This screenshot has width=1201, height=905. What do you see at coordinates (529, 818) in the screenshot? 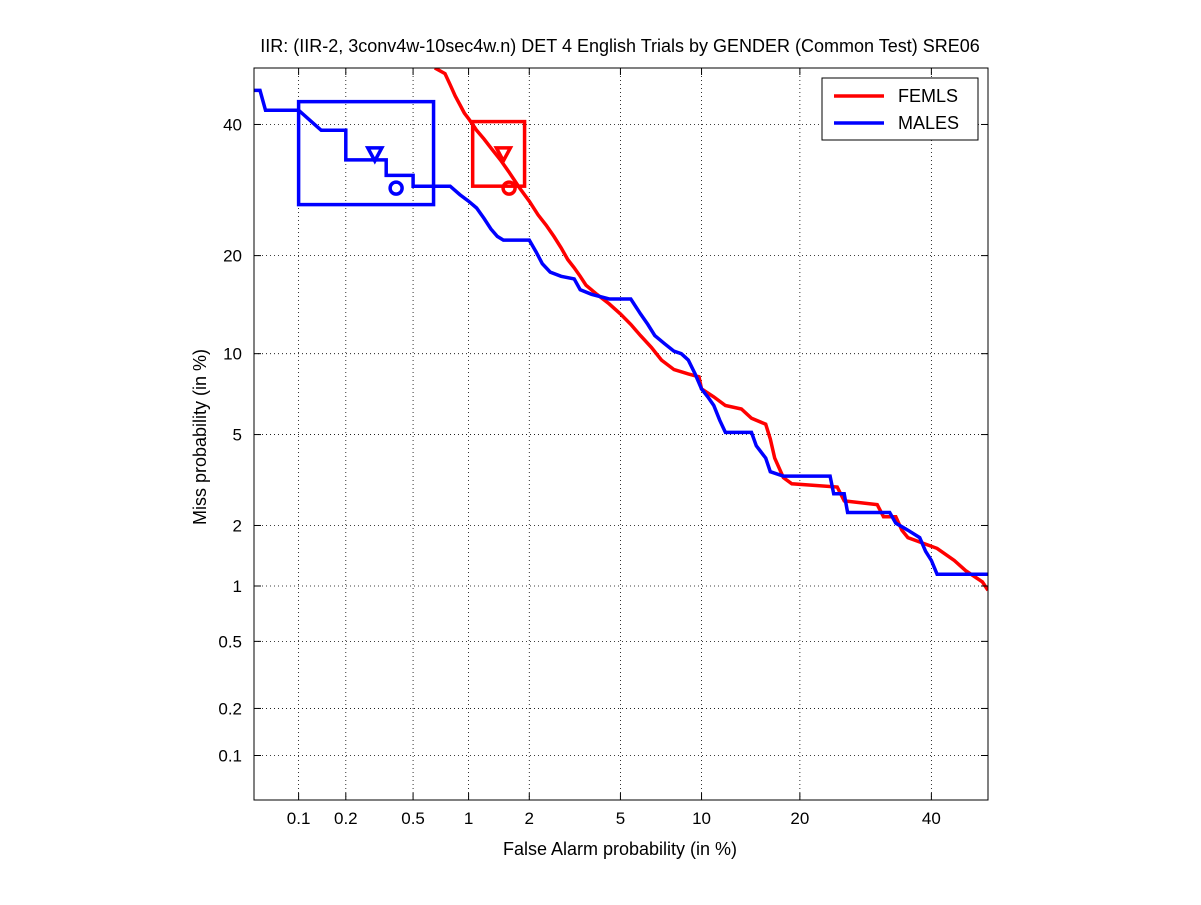
I see `x-tick-label: 2` at bounding box center [529, 818].